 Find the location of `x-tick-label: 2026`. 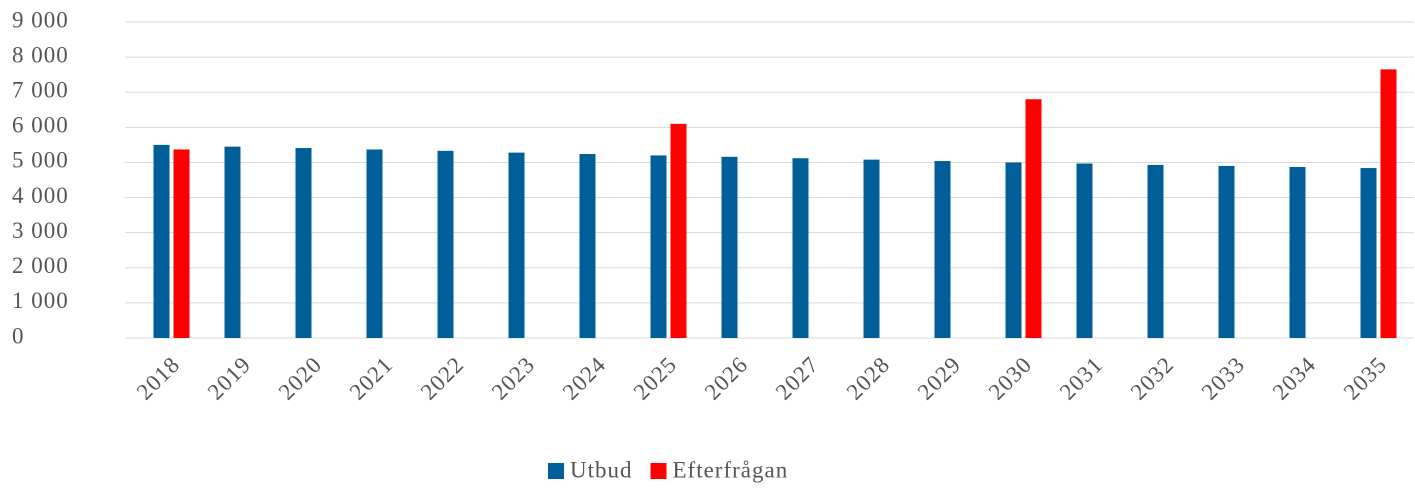

x-tick-label: 2026 is located at coordinates (726, 378).